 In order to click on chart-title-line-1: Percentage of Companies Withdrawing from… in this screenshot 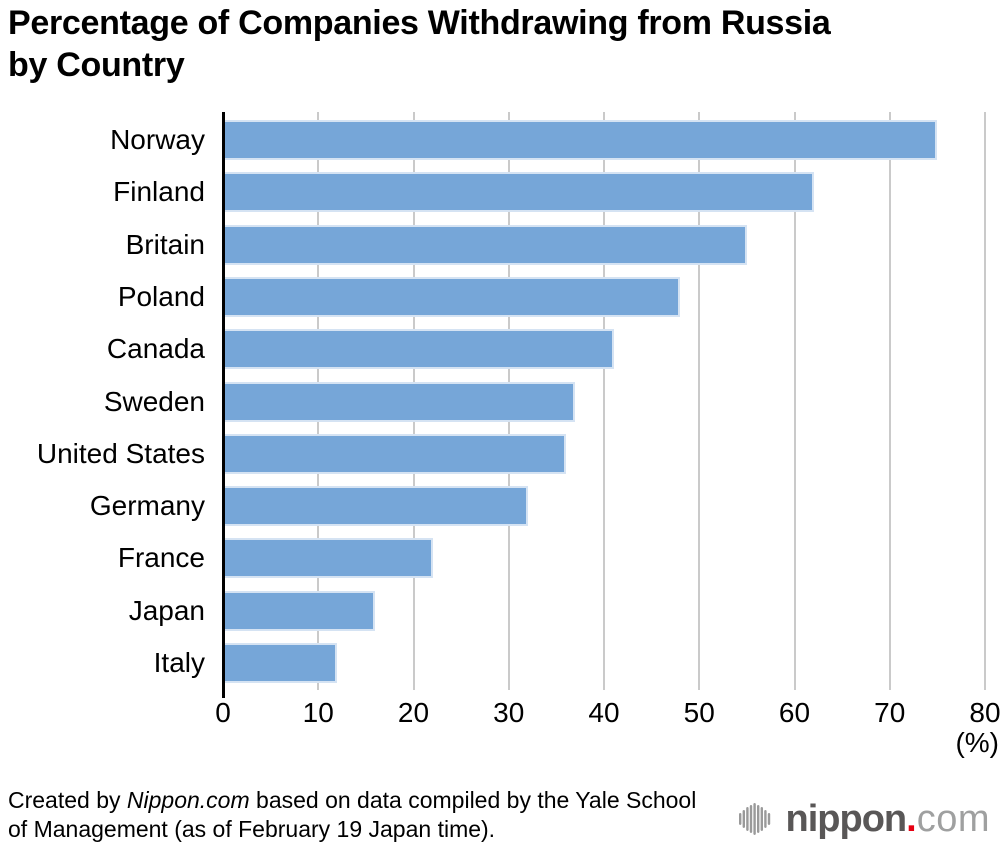, I will do `click(419, 23)`.